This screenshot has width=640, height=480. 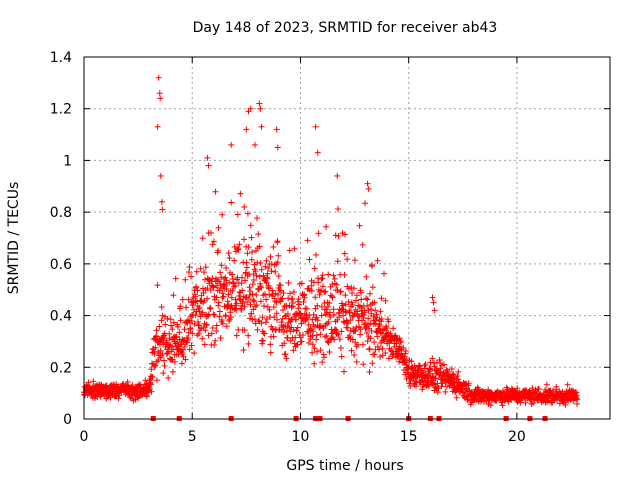 What do you see at coordinates (517, 437) in the screenshot?
I see `x-tick-label: 20` at bounding box center [517, 437].